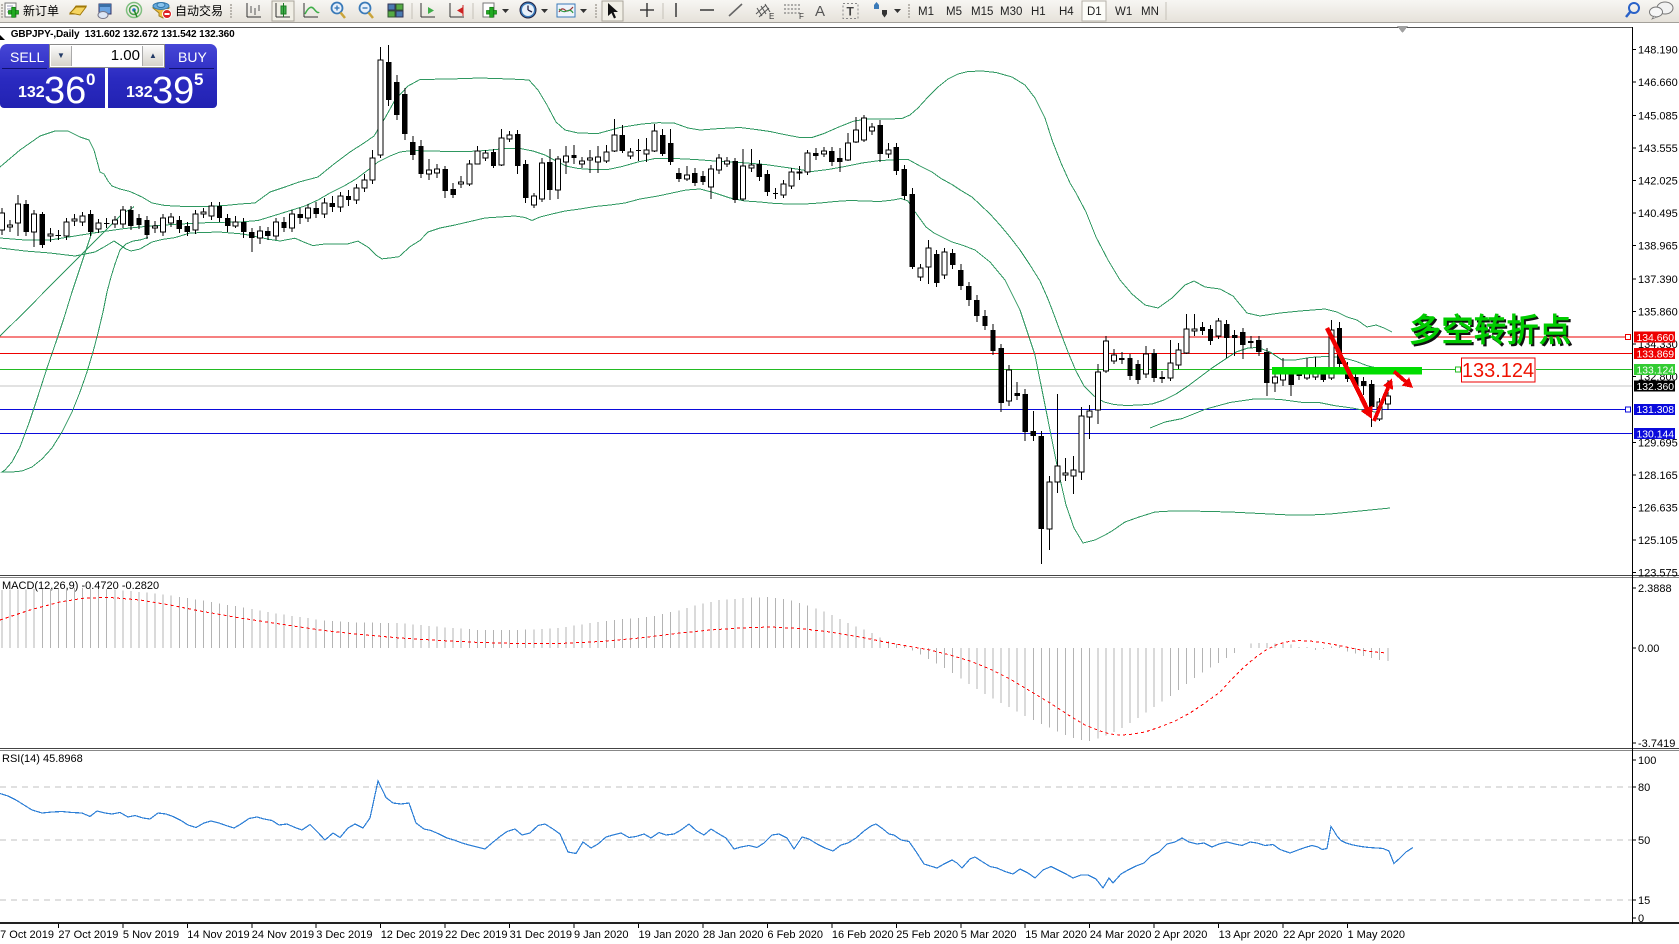  Describe the element at coordinates (88, 935) in the screenshot. I see `svg-text: 27 Oct 2019` at that location.